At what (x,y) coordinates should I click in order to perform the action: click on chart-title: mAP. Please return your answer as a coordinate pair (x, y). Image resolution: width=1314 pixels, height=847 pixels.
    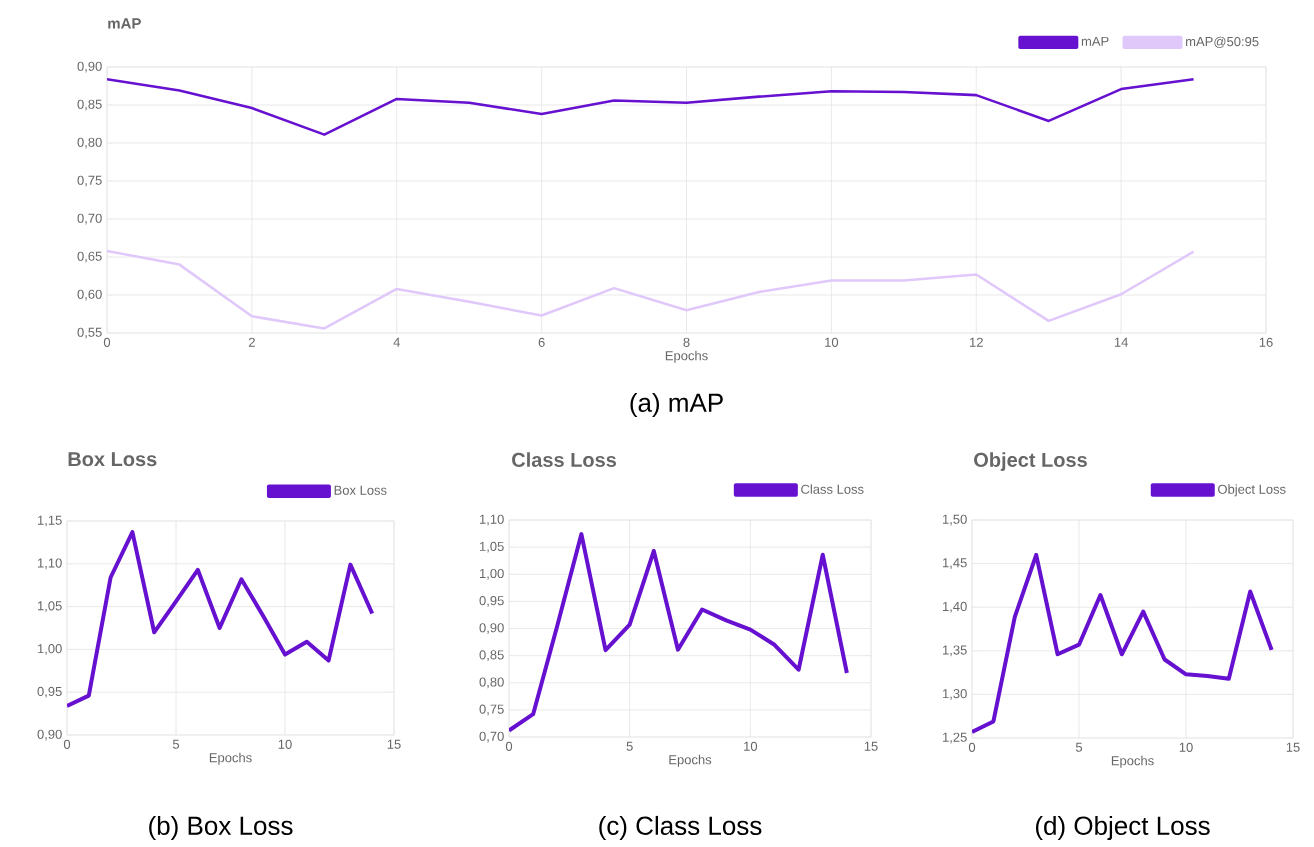
    Looking at the image, I should click on (124, 23).